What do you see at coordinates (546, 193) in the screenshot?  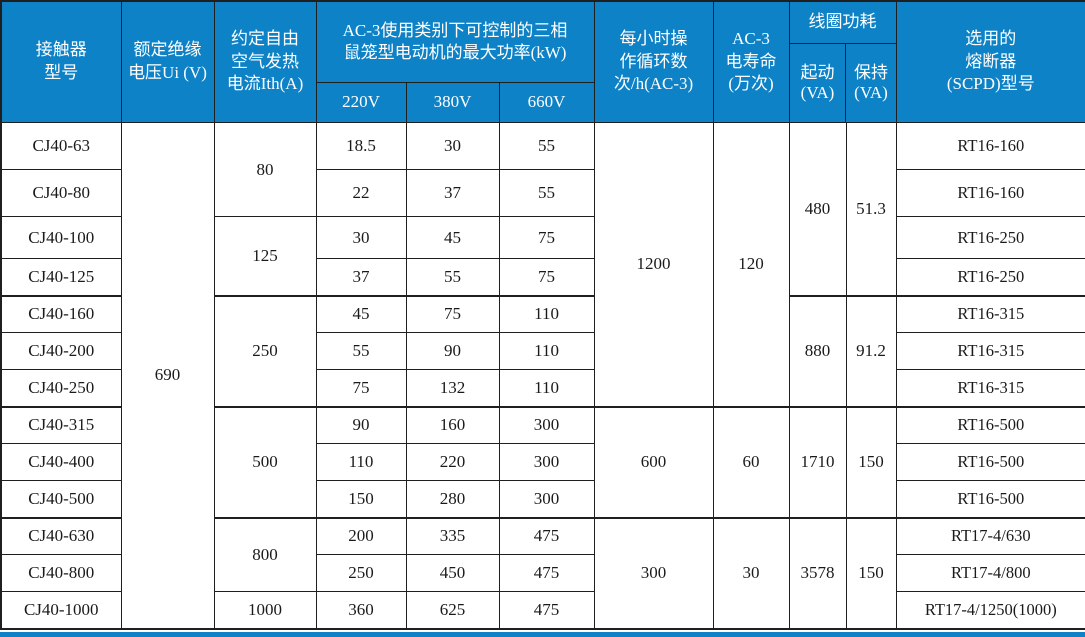 I see `cell-kw660: 55` at bounding box center [546, 193].